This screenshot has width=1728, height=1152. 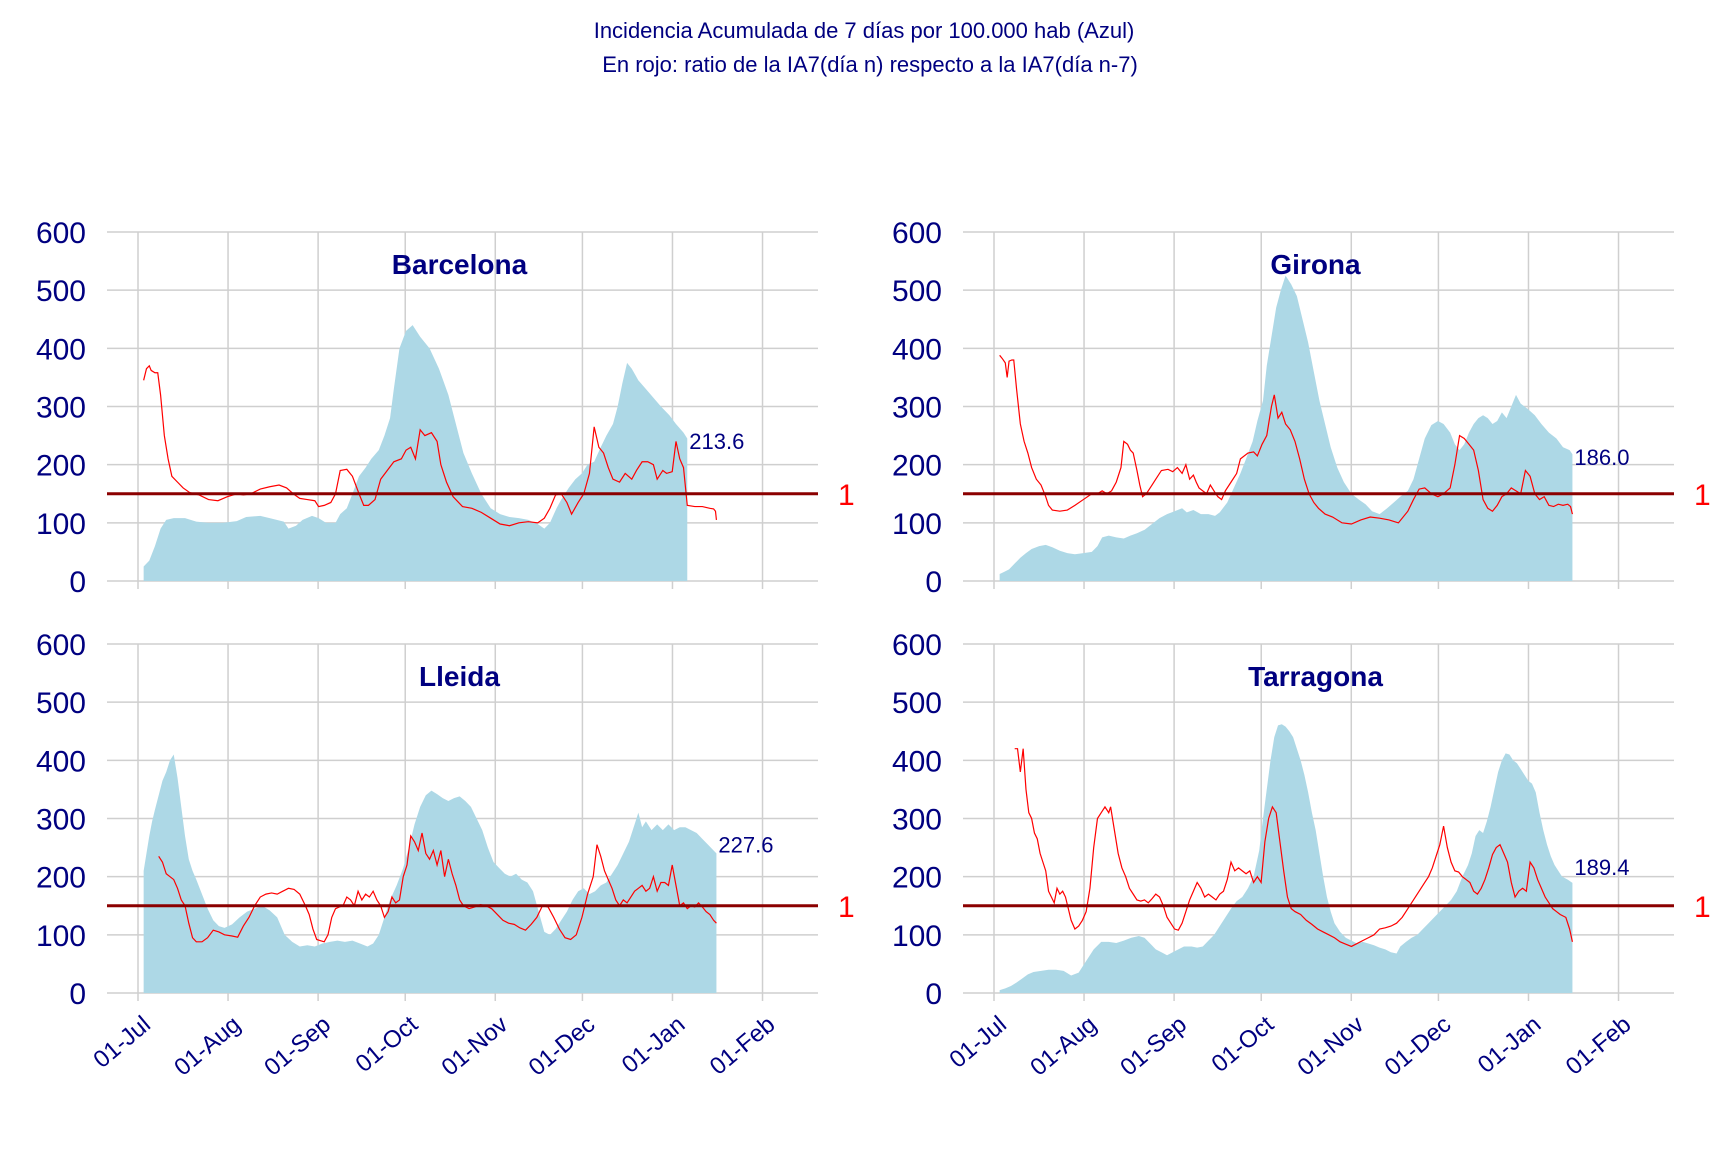 What do you see at coordinates (1315, 676) in the screenshot?
I see `panel-title: Tarragona` at bounding box center [1315, 676].